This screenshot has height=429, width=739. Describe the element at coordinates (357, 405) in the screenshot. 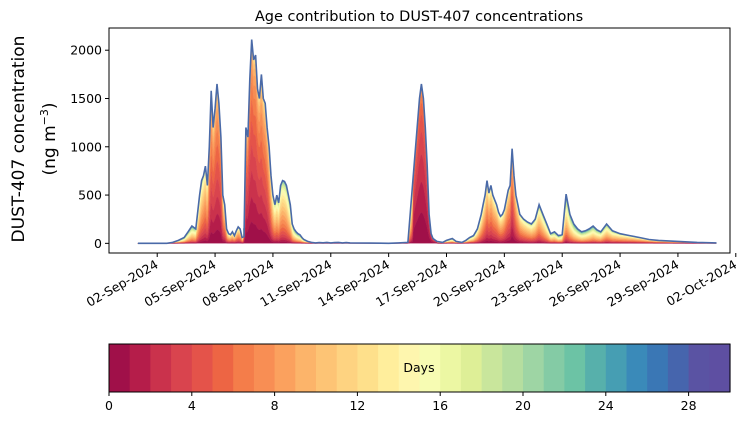

I see `colorbar-tick-label: 12` at that location.